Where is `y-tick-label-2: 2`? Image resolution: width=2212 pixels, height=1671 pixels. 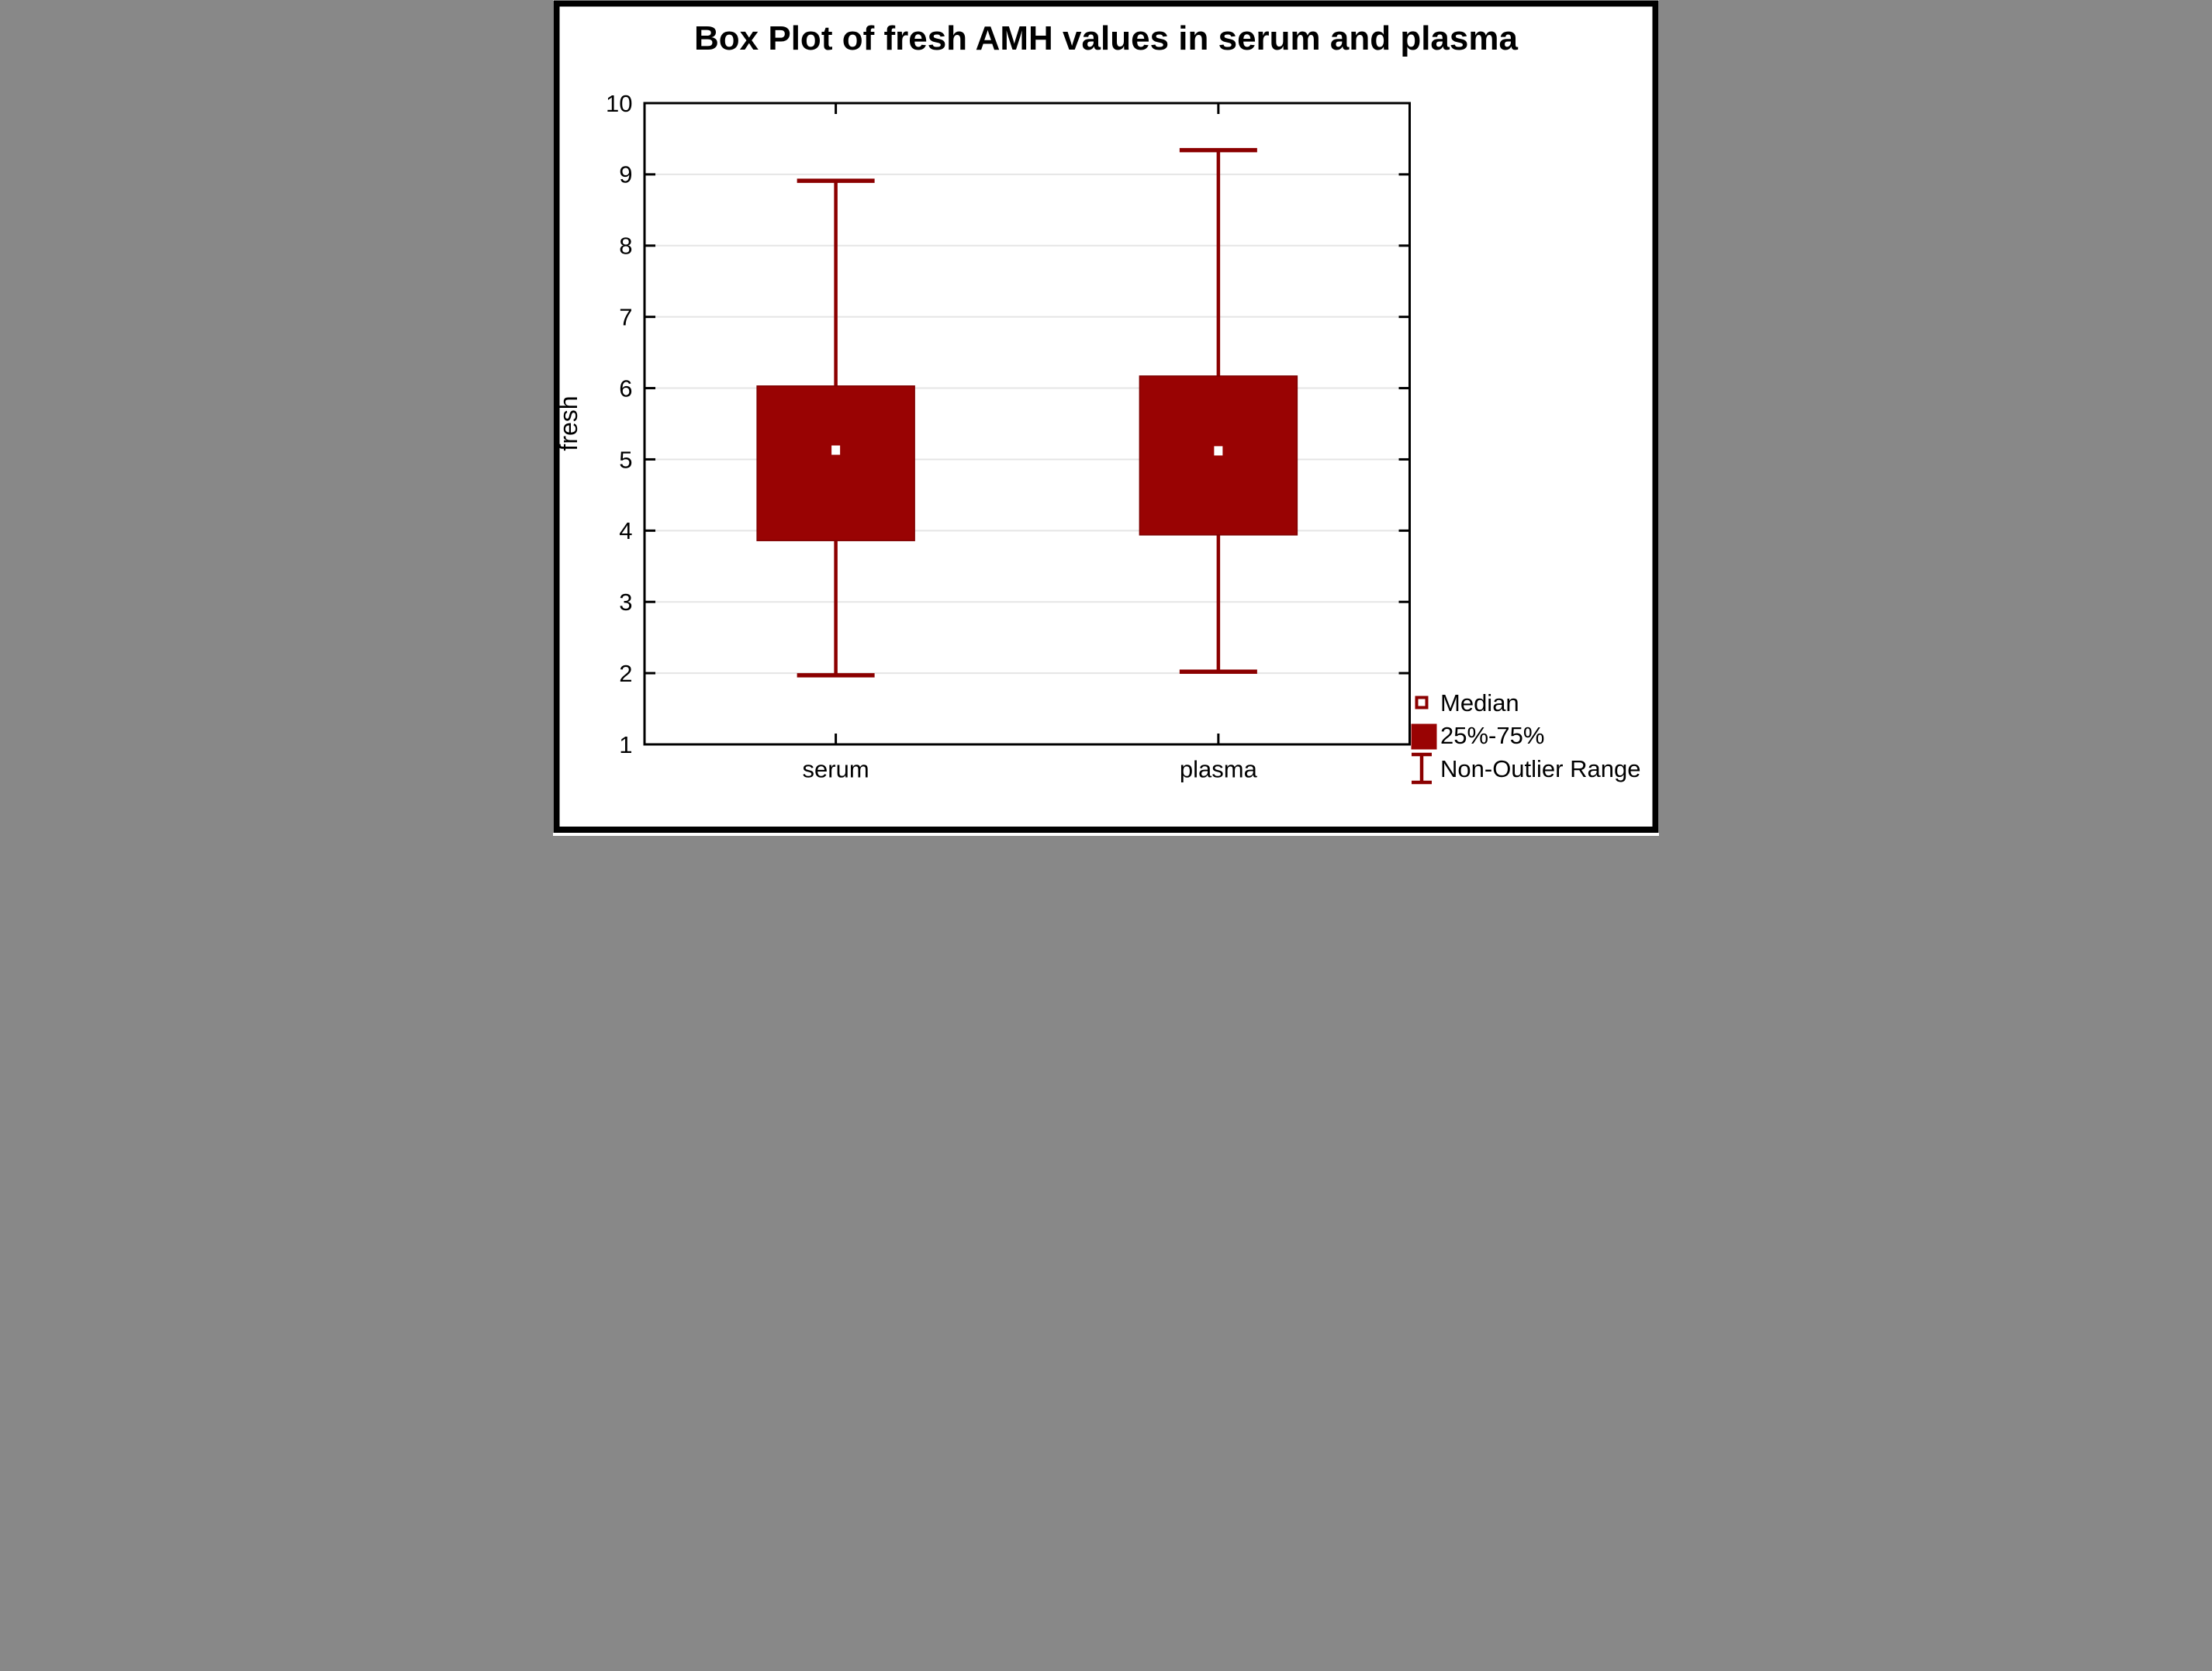 y-tick-label-2: 2 is located at coordinates (625, 673).